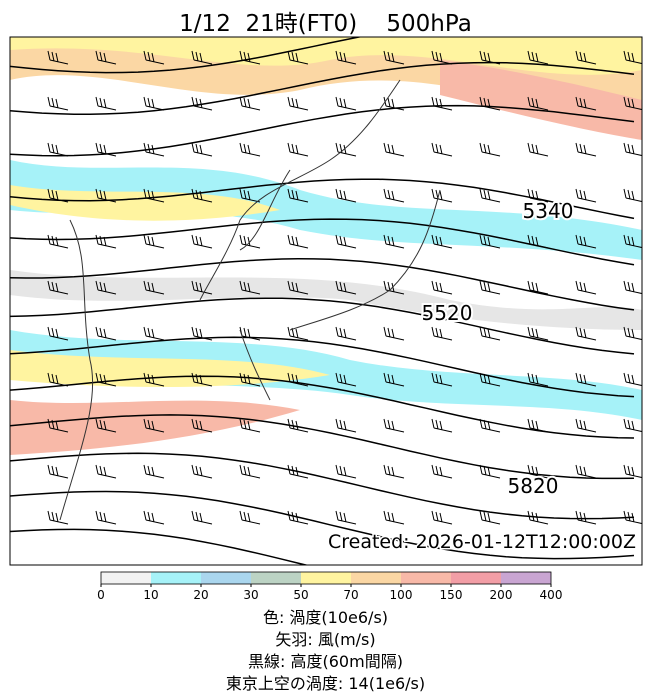  I want to click on colorbar-tick-label: 10, so click(150, 595).